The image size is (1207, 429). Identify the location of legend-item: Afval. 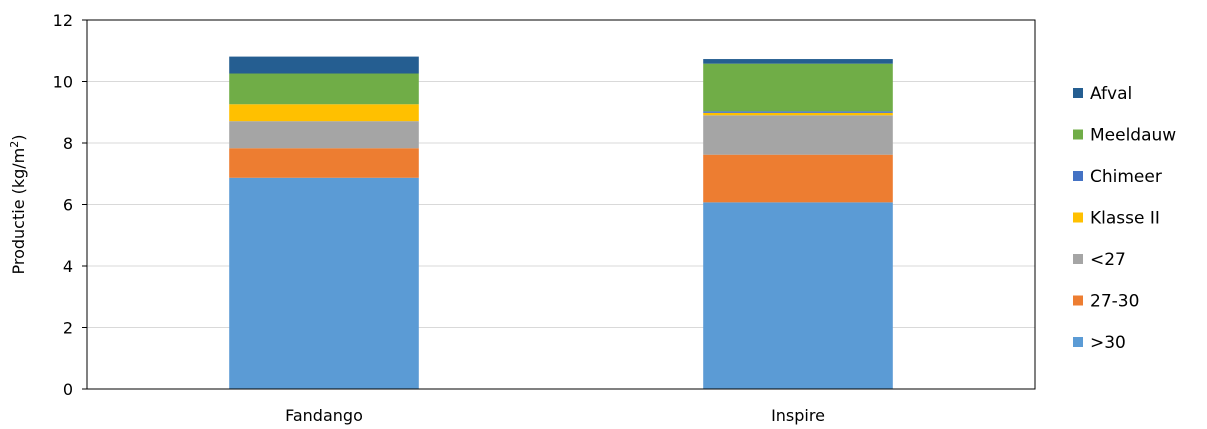
(1102, 94).